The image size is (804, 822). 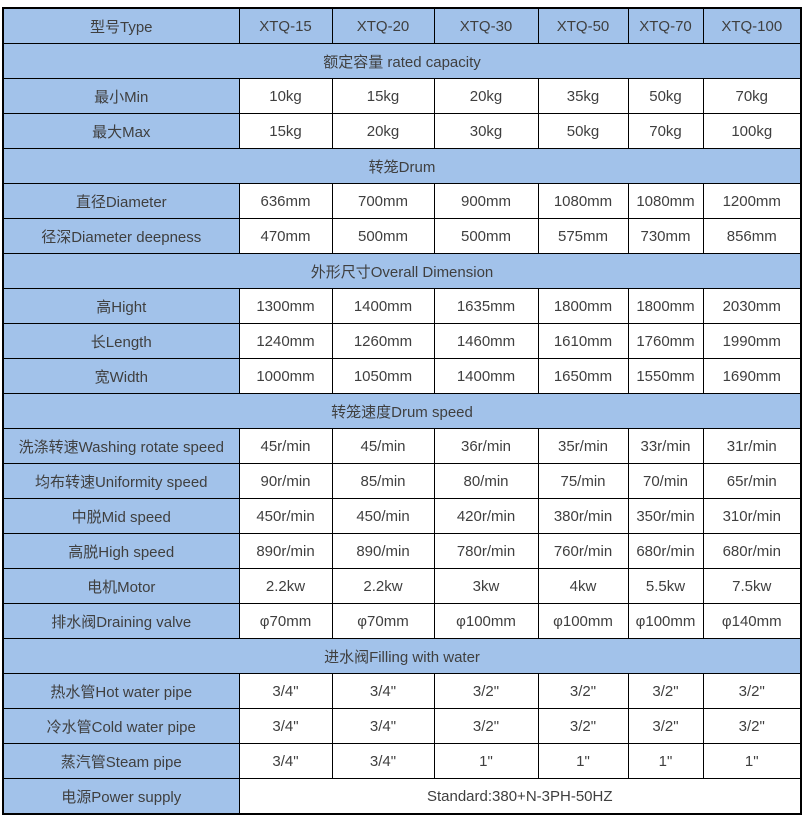 What do you see at coordinates (285, 201) in the screenshot?
I see `spec-value-cell: 636mm` at bounding box center [285, 201].